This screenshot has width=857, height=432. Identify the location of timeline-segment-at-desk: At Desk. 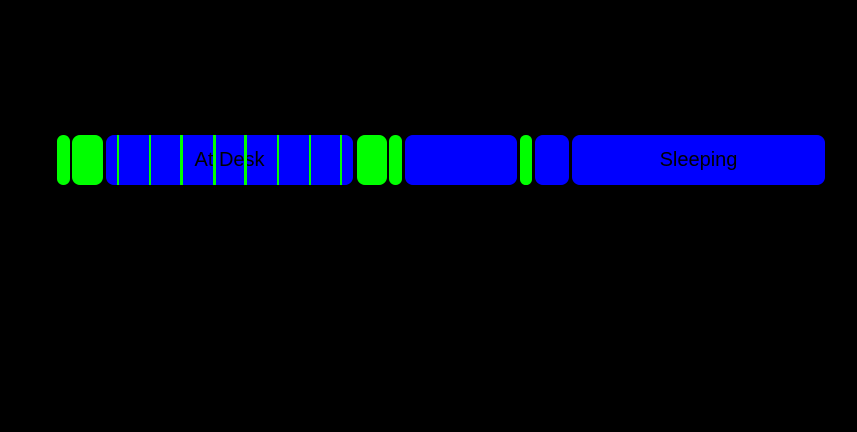
(229, 160).